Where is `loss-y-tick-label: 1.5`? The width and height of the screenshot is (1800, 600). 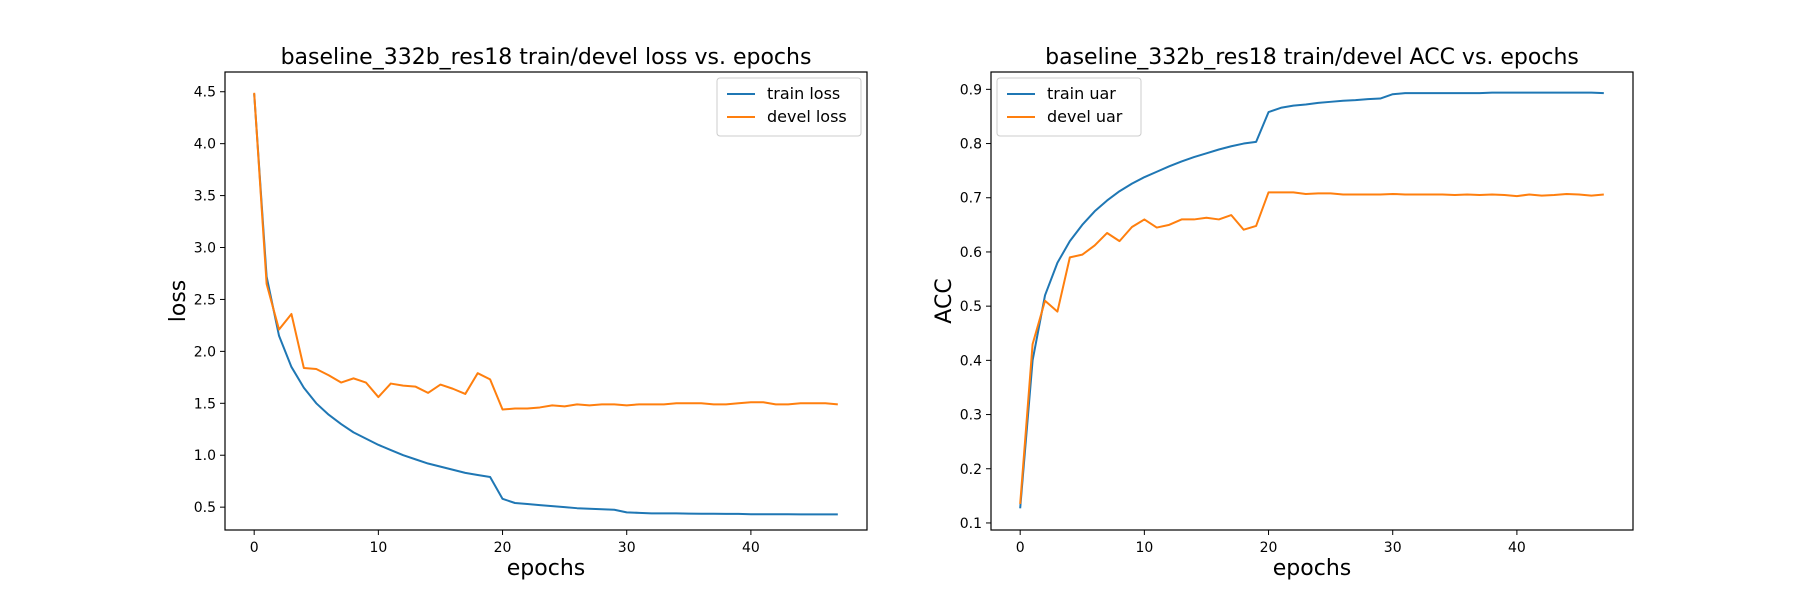
loss-y-tick-label: 1.5 is located at coordinates (205, 404).